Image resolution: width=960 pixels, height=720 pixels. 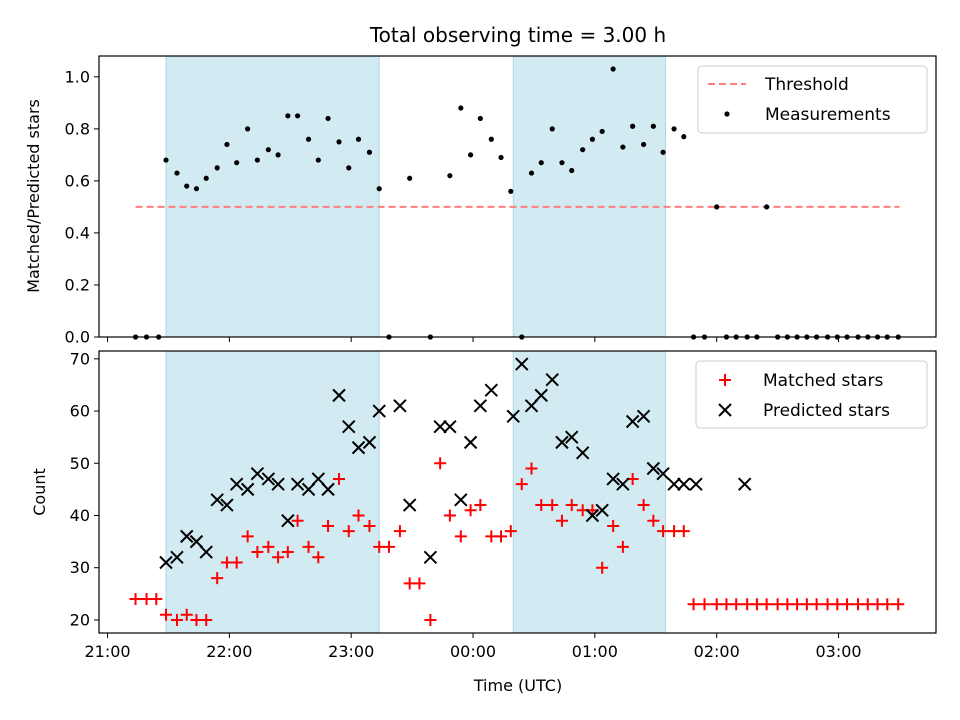 What do you see at coordinates (77, 232) in the screenshot?
I see `top-ytick-label: 0.4` at bounding box center [77, 232].